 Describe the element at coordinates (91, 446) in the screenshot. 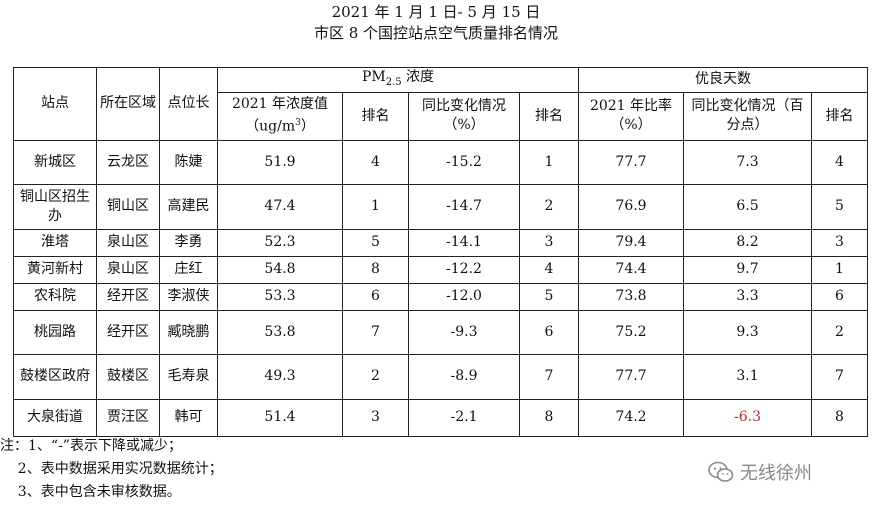

I see `note-line-1: 注：1、“-”表示下降或减少；` at that location.